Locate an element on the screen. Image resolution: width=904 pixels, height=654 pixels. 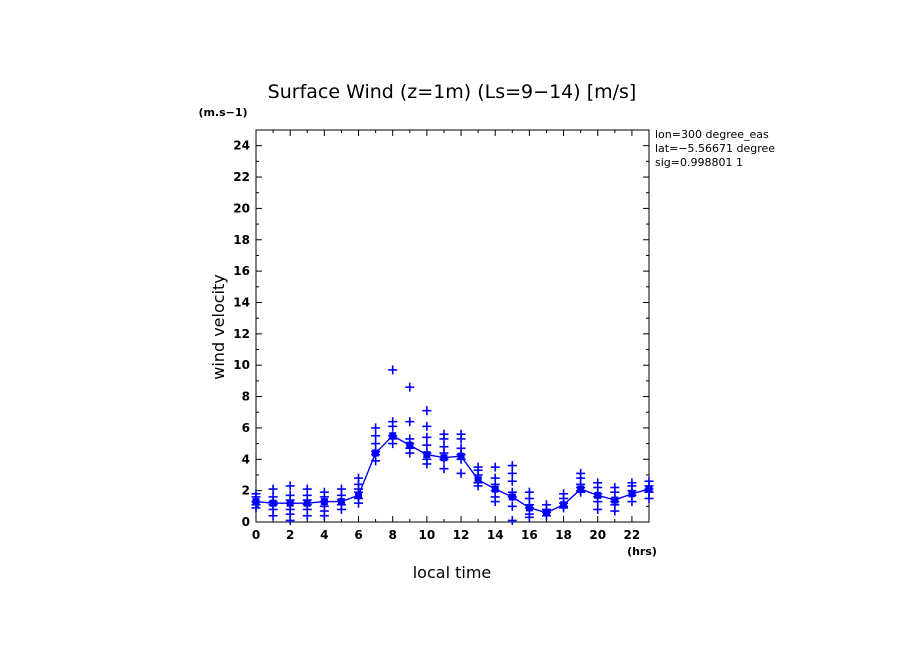
y-tick-label: 0 is located at coordinates (246, 522).